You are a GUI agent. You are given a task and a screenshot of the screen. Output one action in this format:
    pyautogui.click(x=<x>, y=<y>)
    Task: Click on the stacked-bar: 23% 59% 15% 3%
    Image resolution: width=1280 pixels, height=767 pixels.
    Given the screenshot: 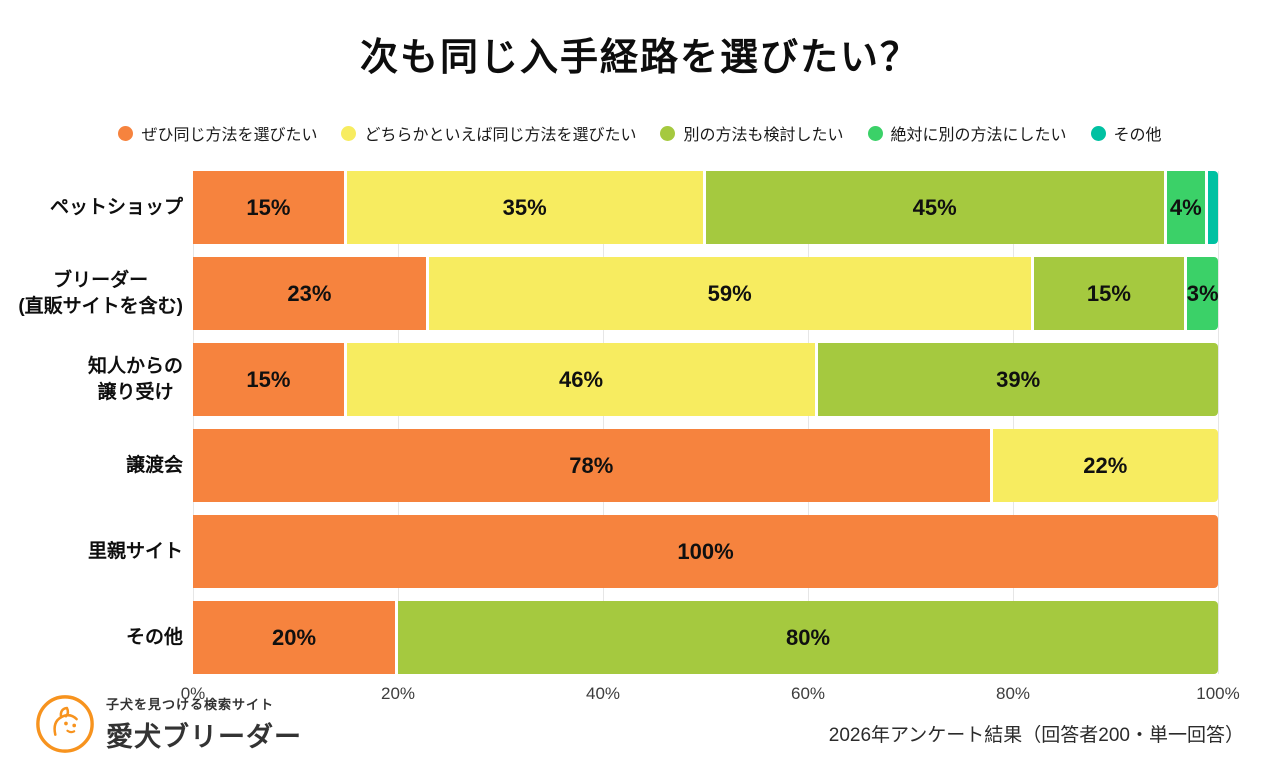 What is the action you would take?
    pyautogui.click(x=705, y=293)
    